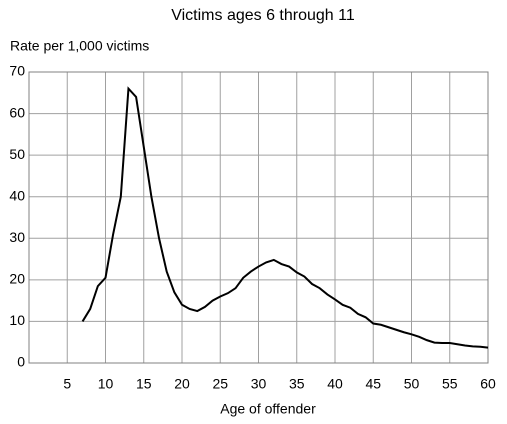 This screenshot has width=507, height=424. What do you see at coordinates (182, 384) in the screenshot?
I see `x-tick-label: 20` at bounding box center [182, 384].